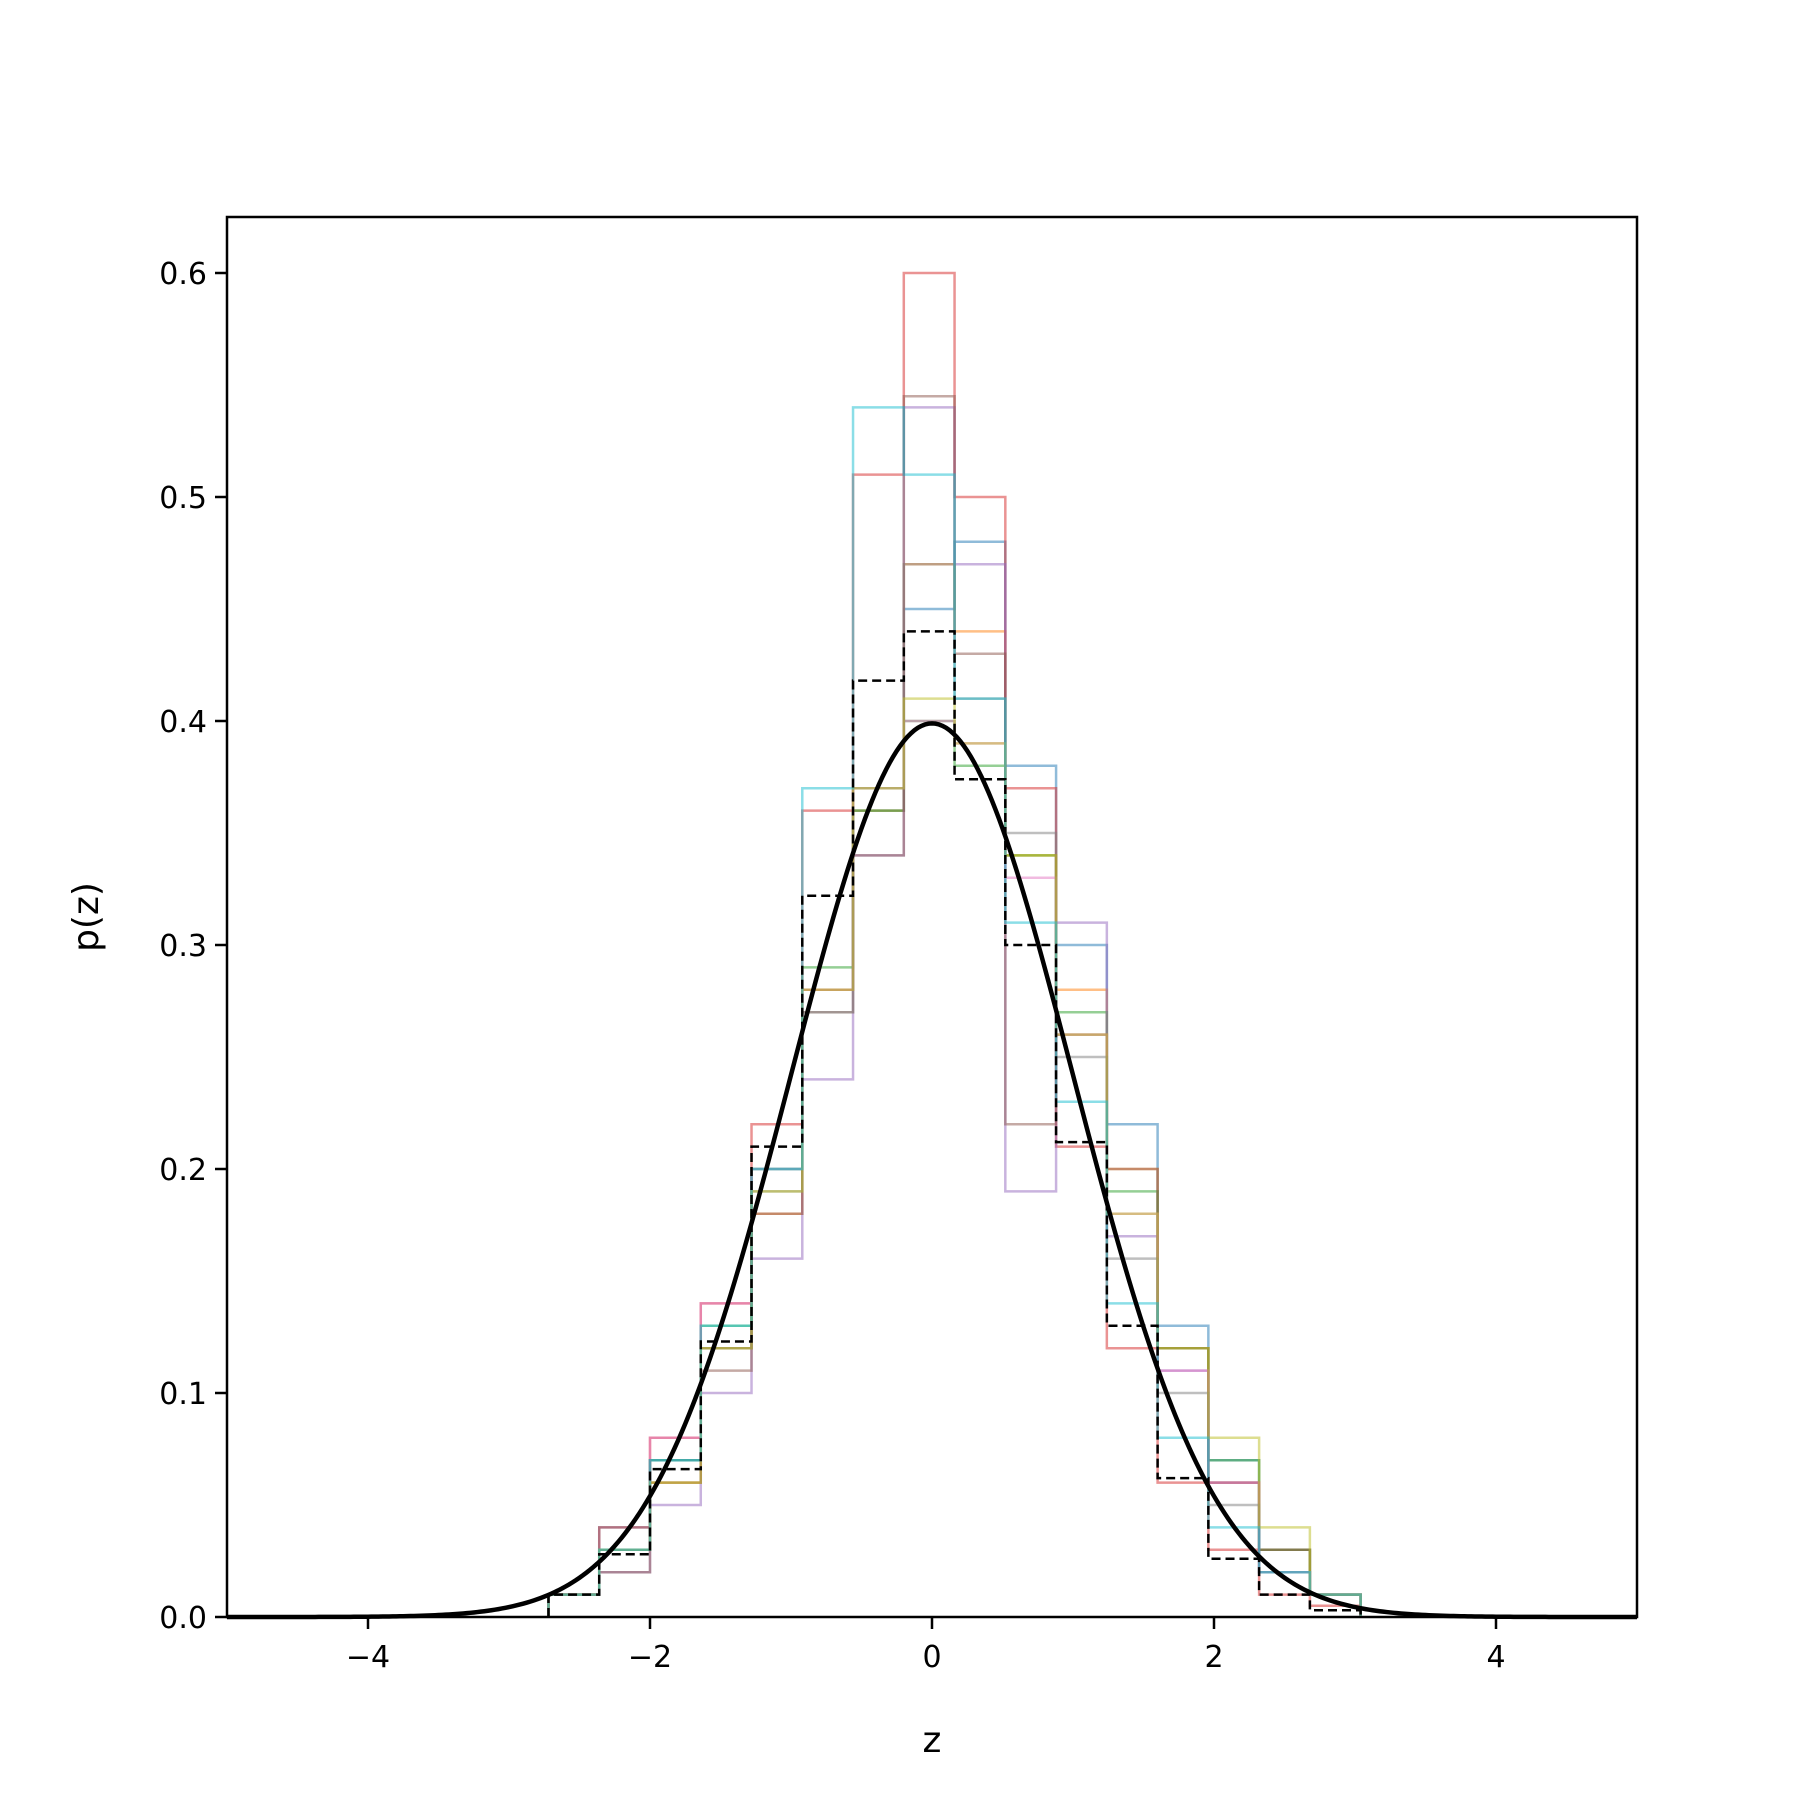  I want to click on x-tick-label: 0, so click(931, 1657).